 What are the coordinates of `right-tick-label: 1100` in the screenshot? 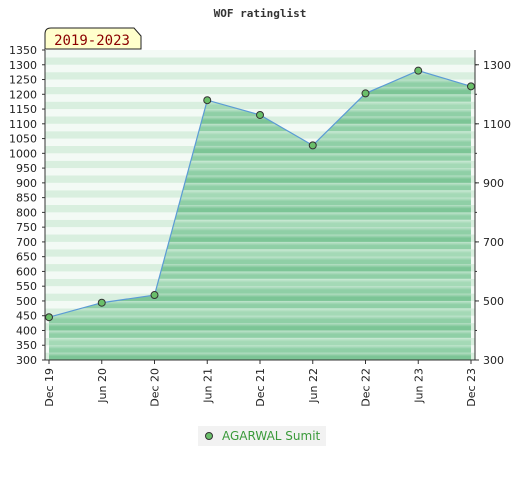 It's located at (497, 124).